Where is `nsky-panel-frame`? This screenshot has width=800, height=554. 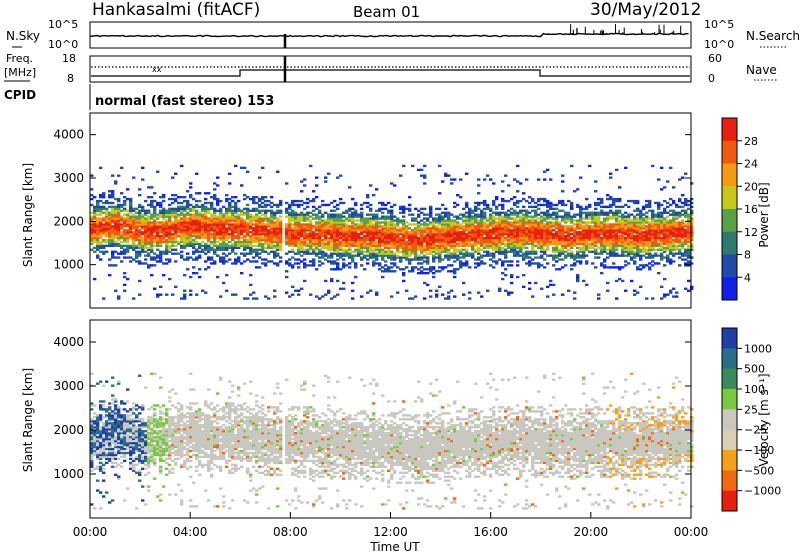 nsky-panel-frame is located at coordinates (390, 35).